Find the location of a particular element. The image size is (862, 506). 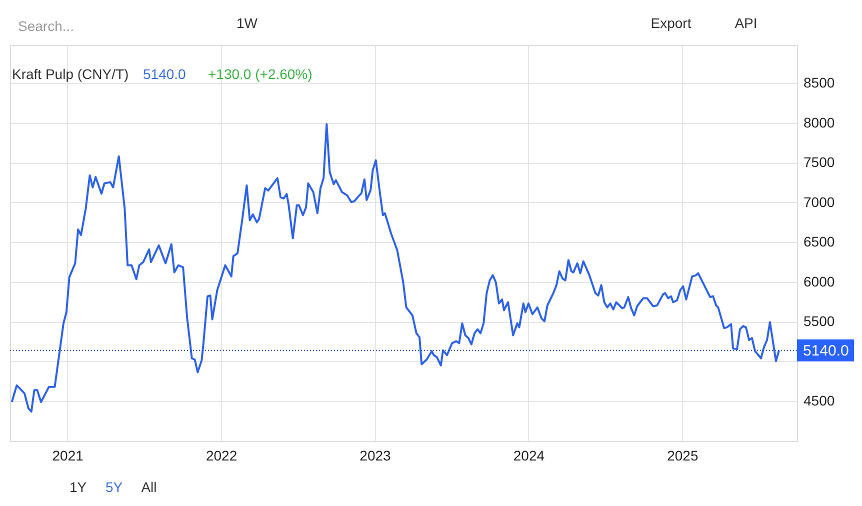

ref-line-label: 5140.0 is located at coordinates (826, 351).